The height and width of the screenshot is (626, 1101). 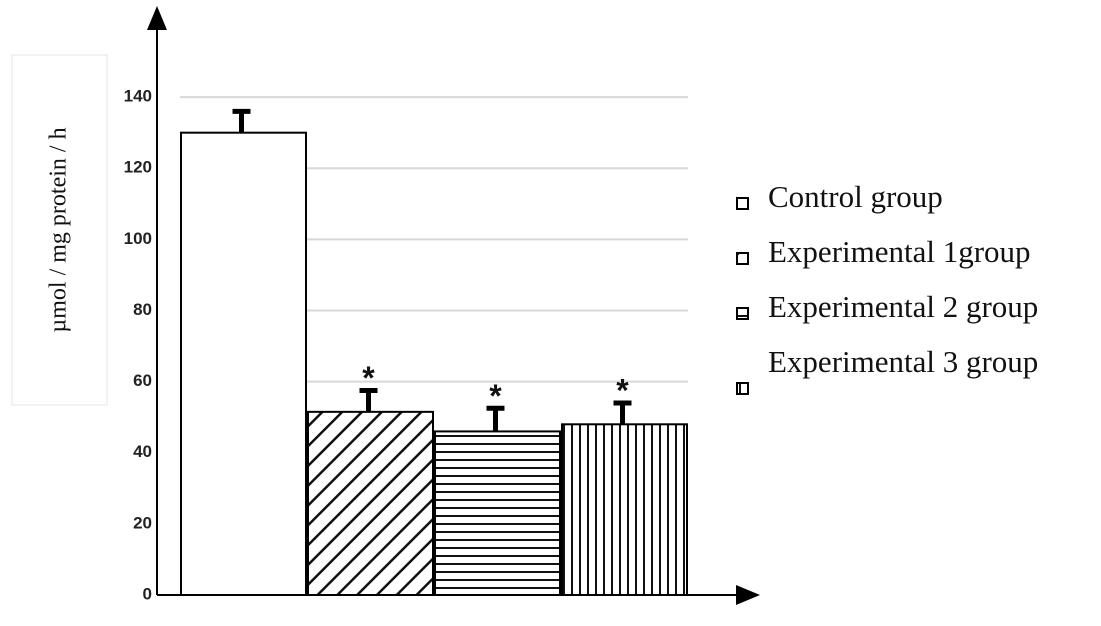 I want to click on y-tick-label: 140, so click(x=138, y=96).